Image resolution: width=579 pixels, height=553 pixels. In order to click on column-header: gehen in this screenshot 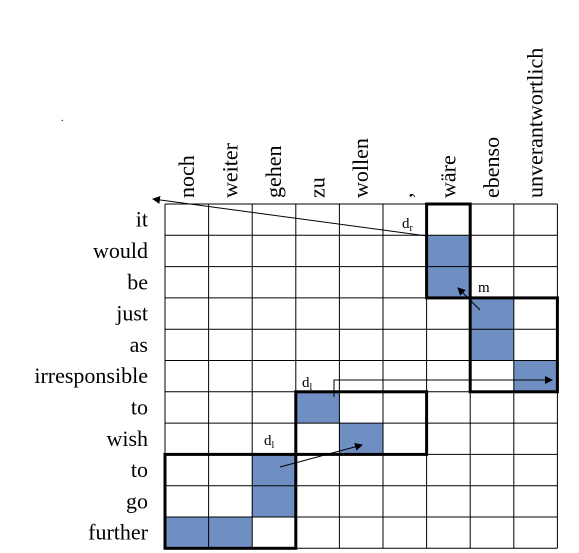, I will do `click(273, 171)`.